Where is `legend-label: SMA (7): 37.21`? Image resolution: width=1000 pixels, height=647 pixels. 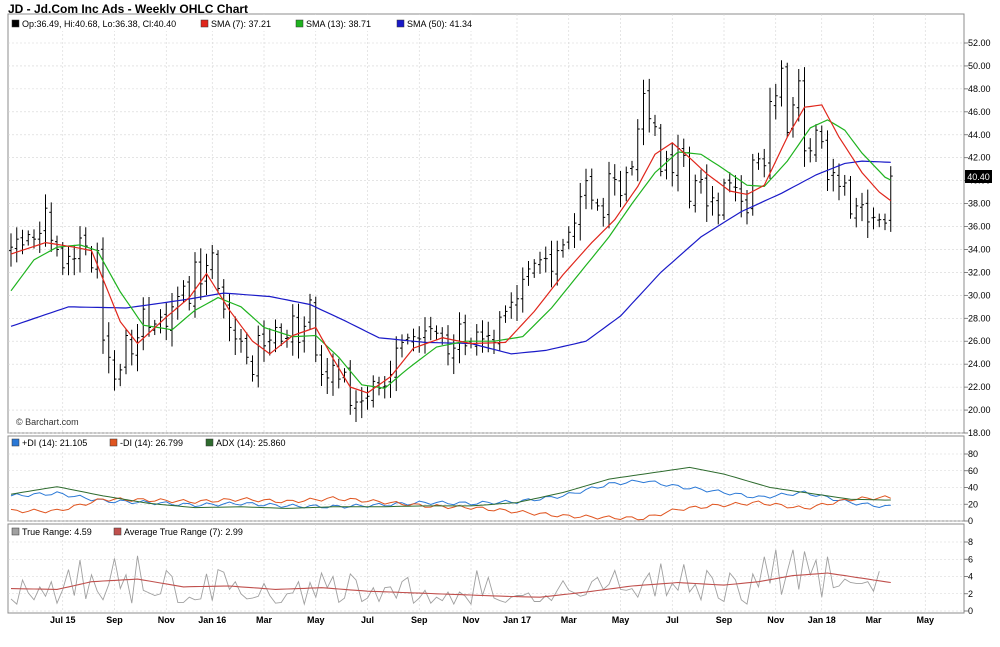
legend-label: SMA (7): 37.21 is located at coordinates (241, 24).